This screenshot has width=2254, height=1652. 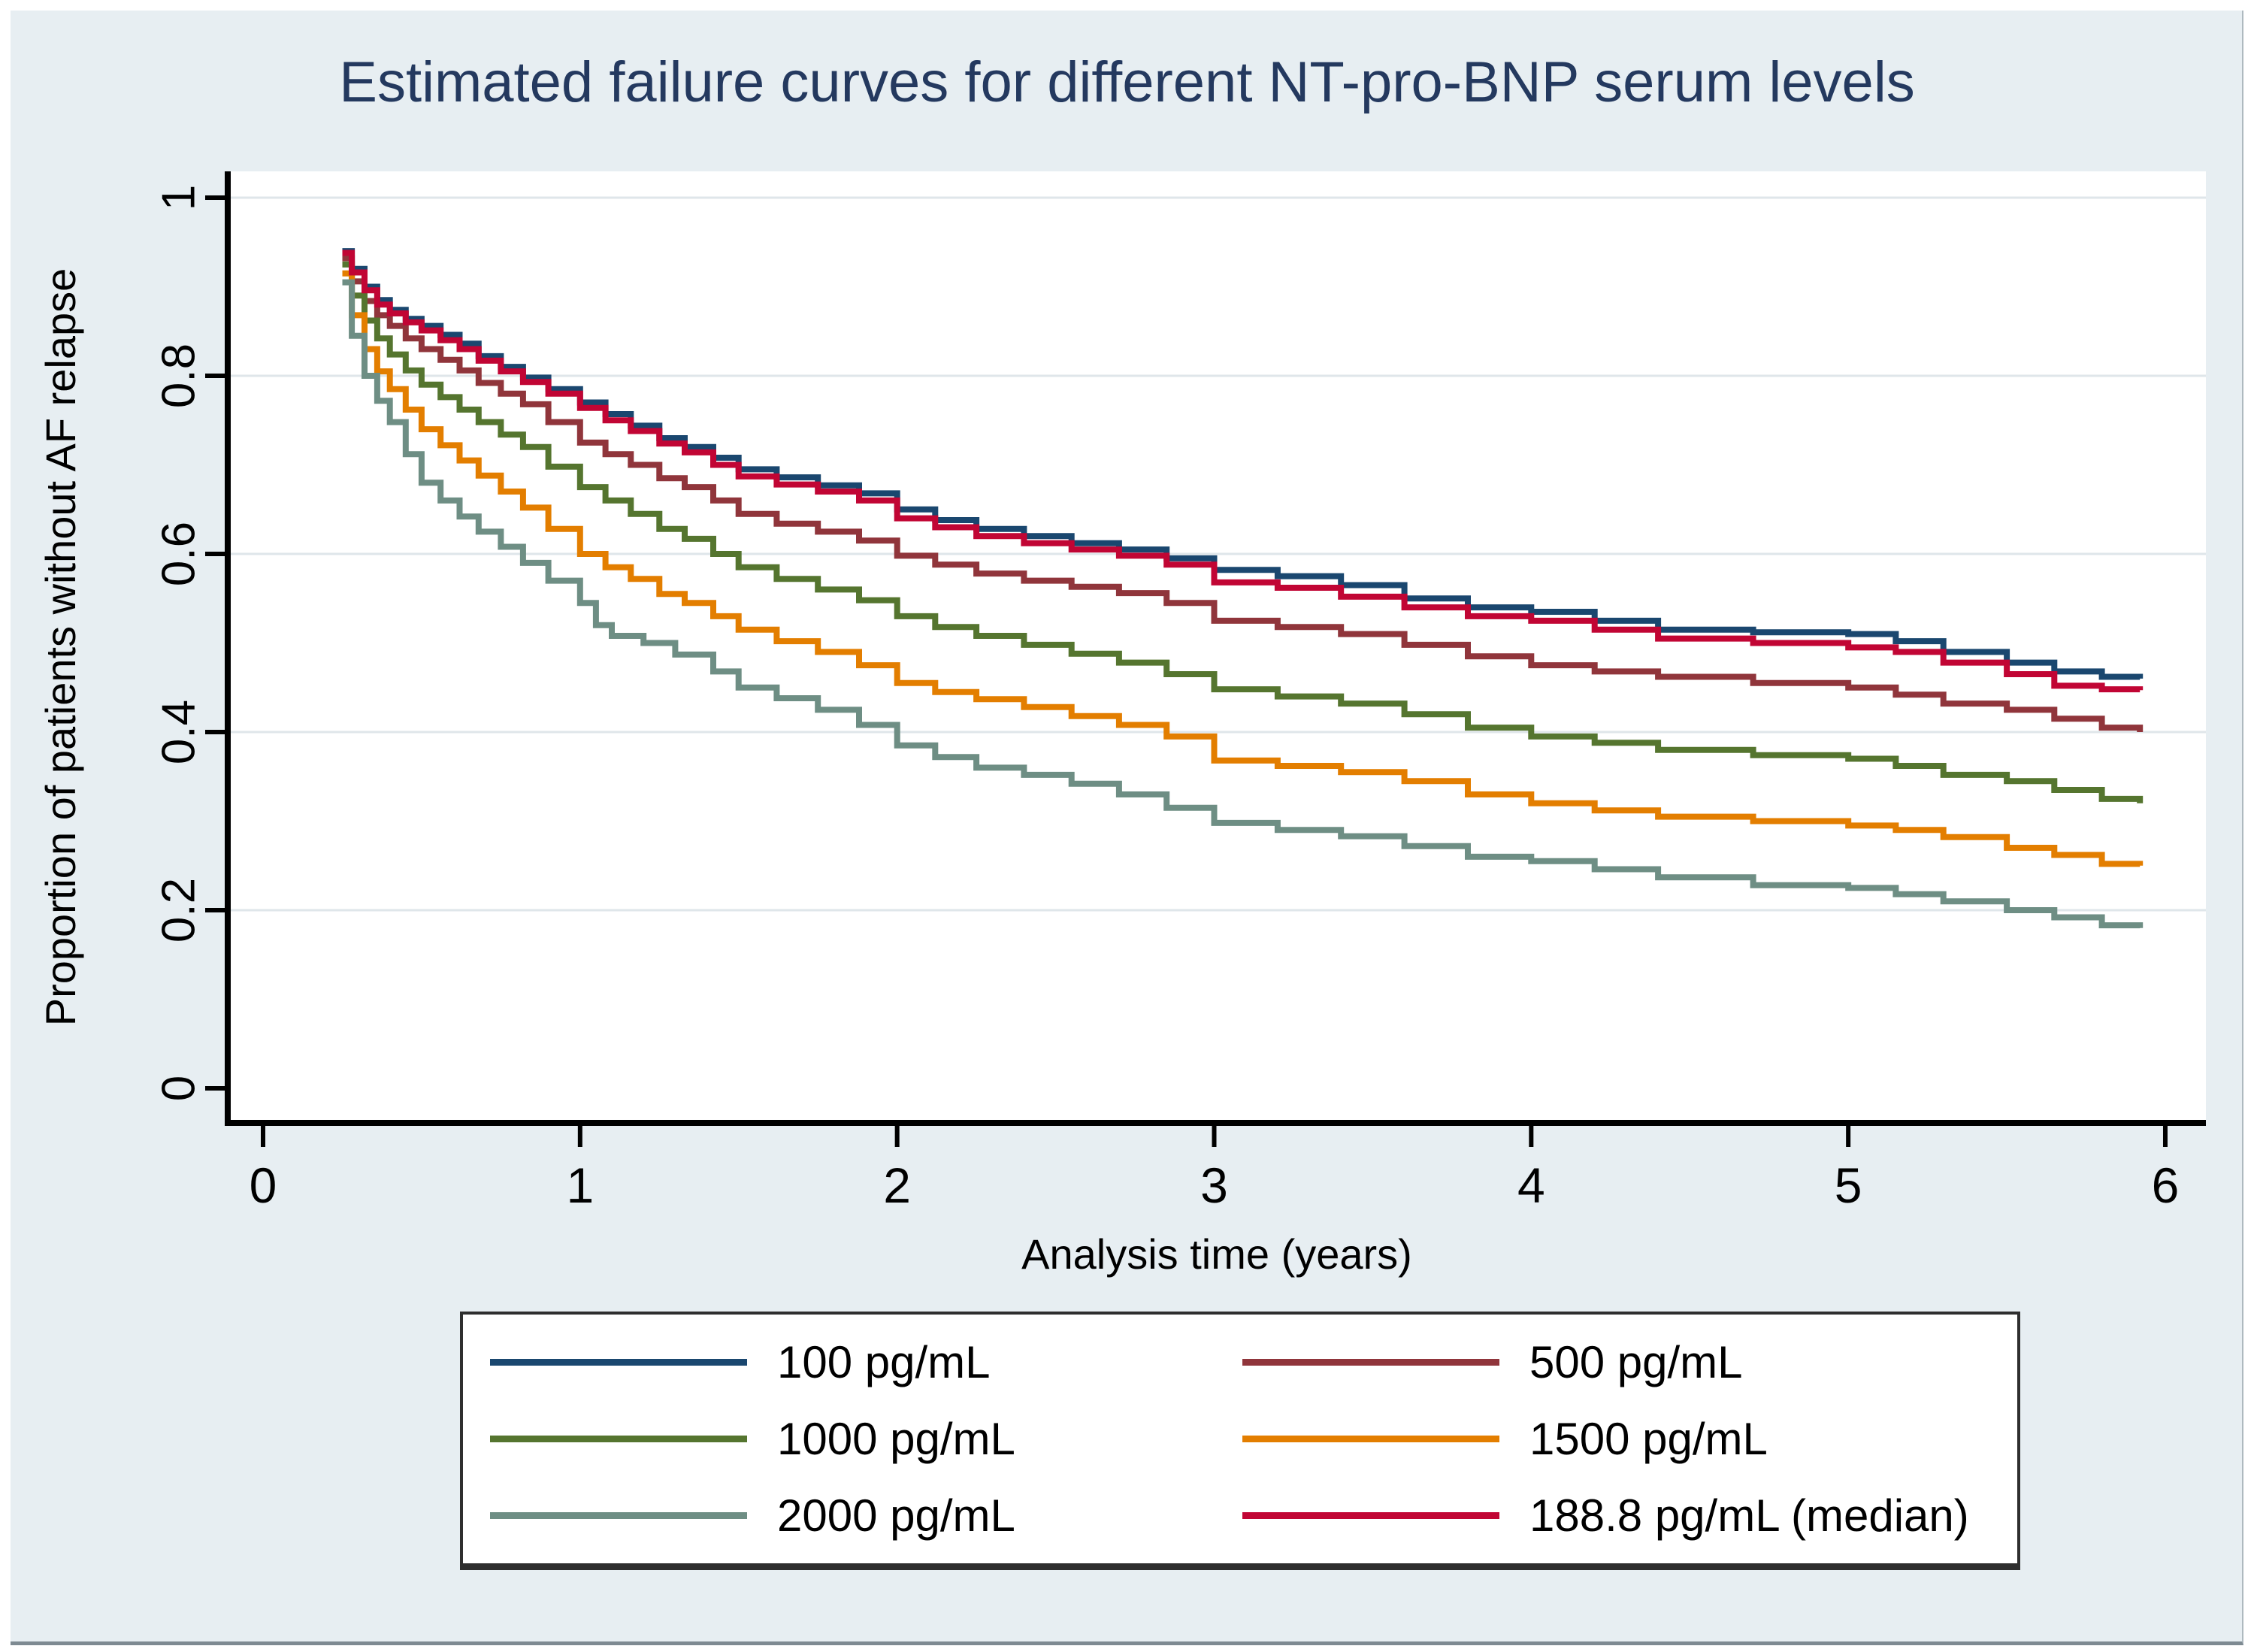 What do you see at coordinates (1214, 1185) in the screenshot?
I see `x-tick-label: 3` at bounding box center [1214, 1185].